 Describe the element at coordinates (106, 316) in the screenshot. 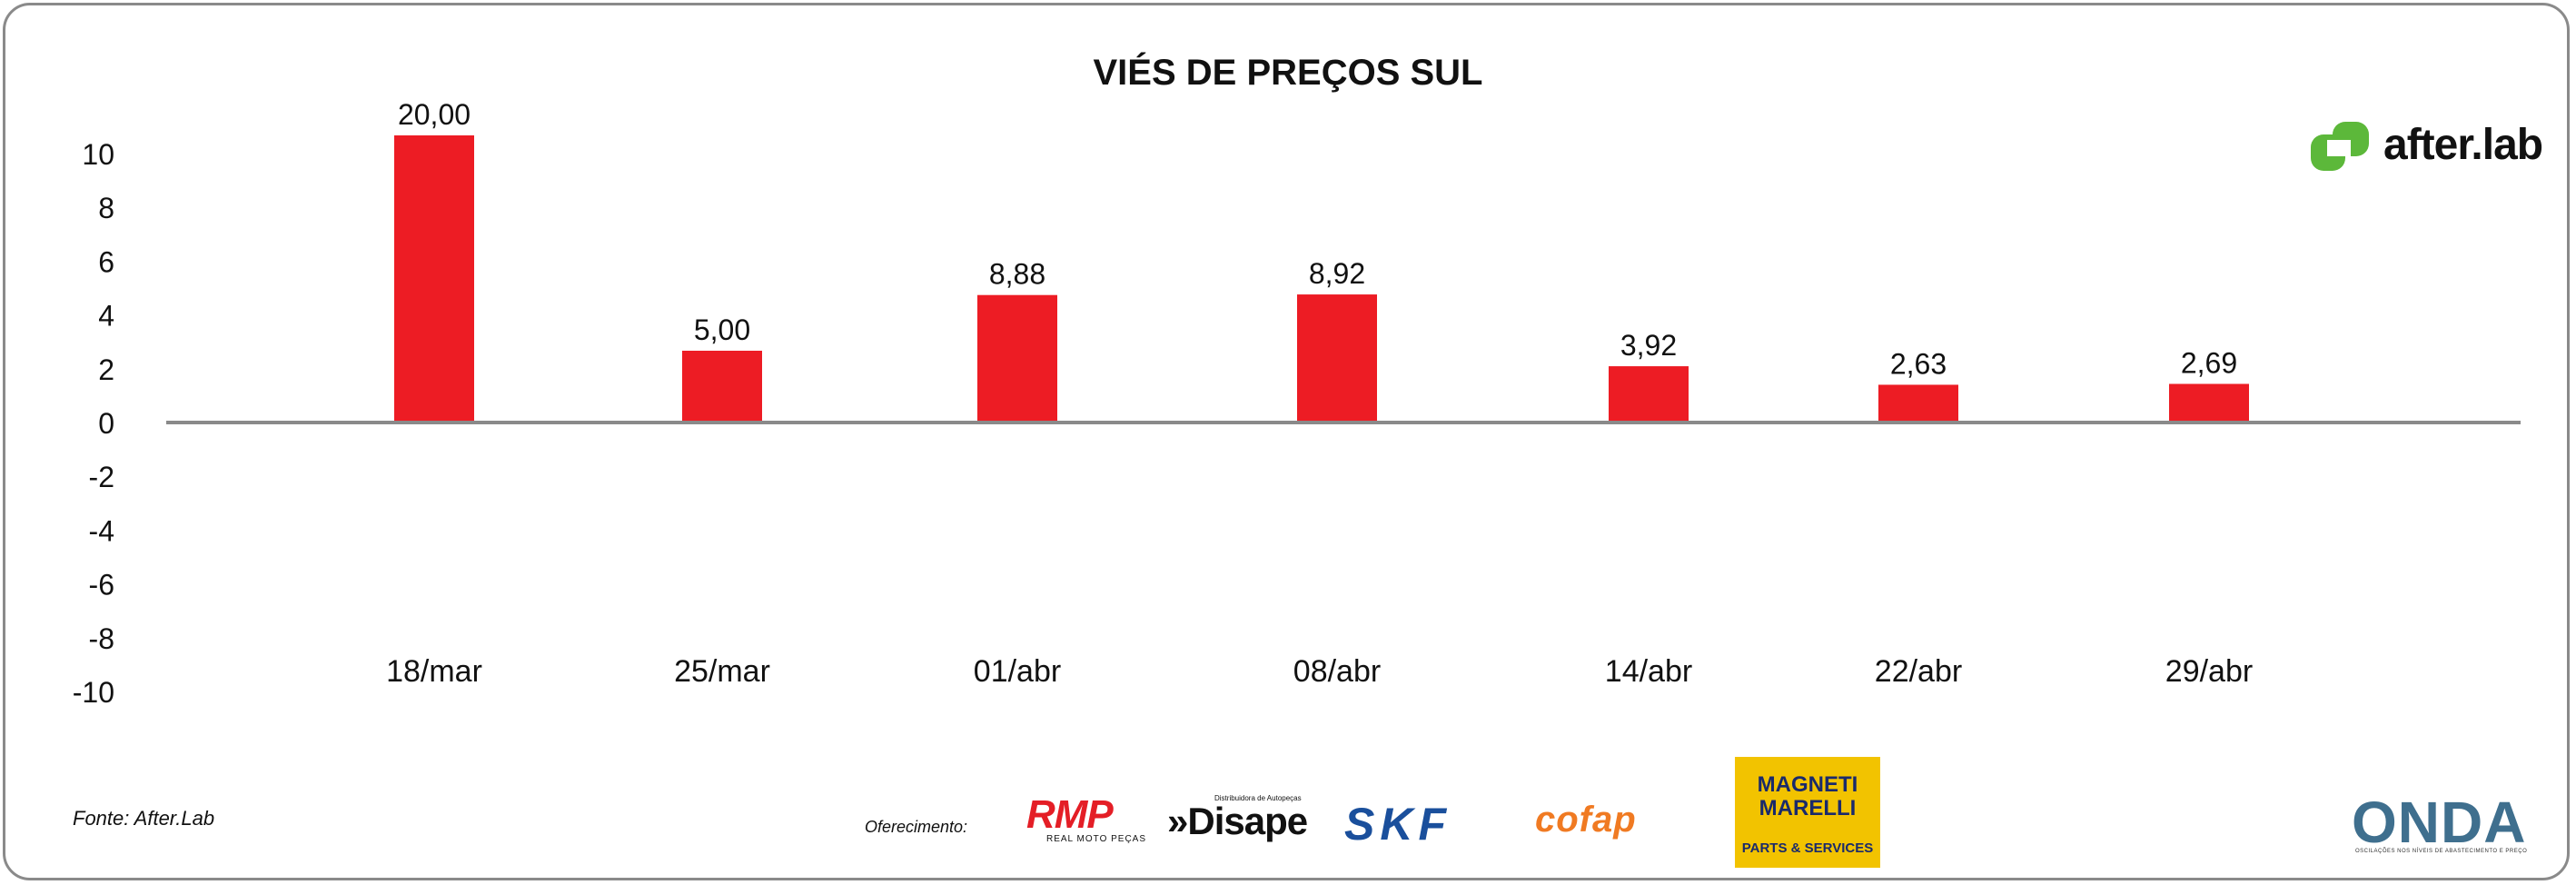

I see `y-tick-label: 4` at that location.